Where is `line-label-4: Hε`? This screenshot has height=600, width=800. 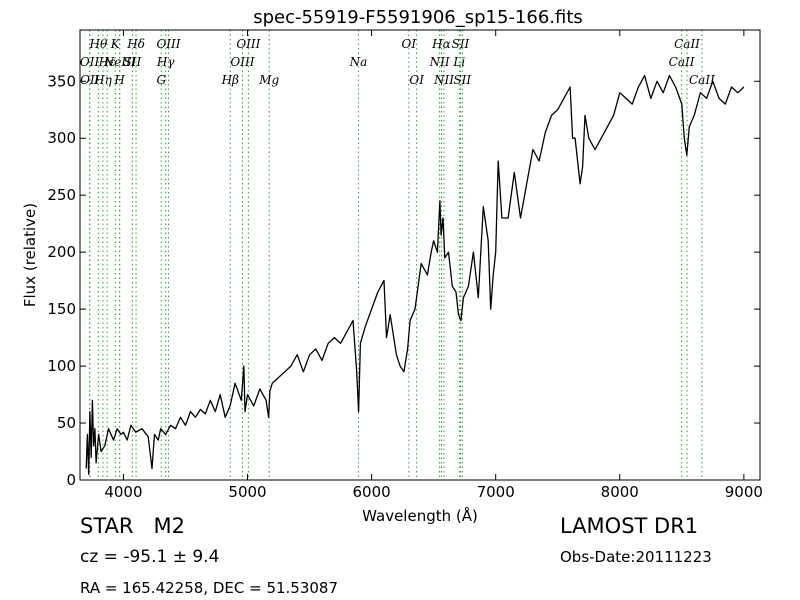 line-label-4: Hε is located at coordinates (107, 62).